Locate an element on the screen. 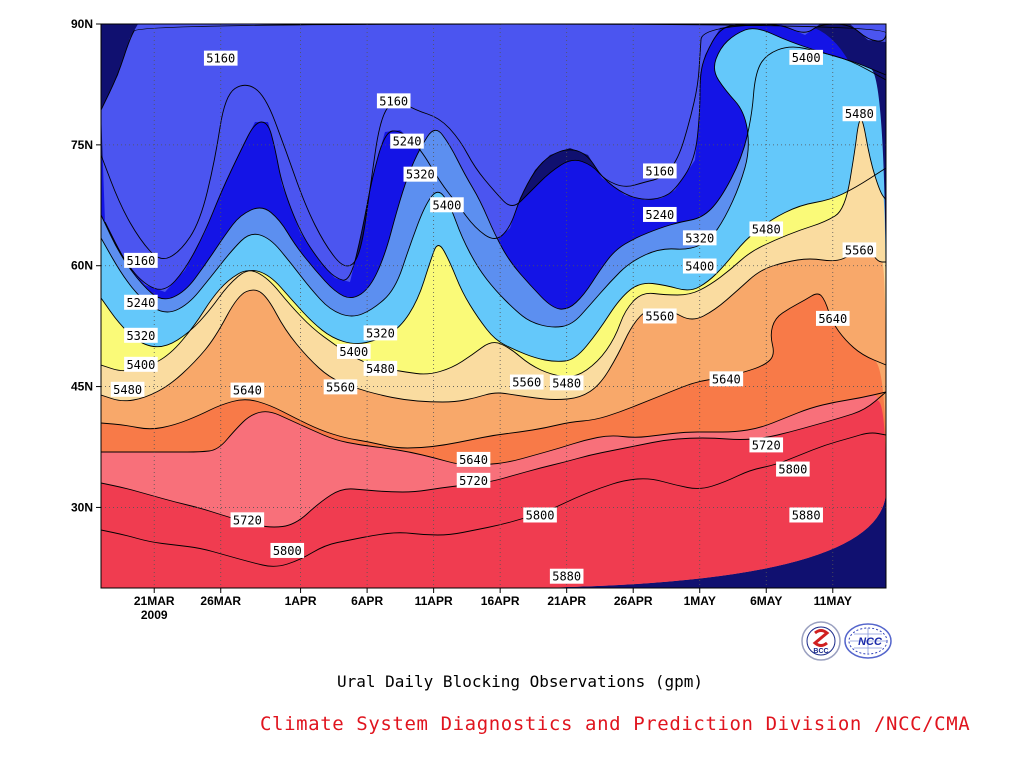  x-tick-label: 21APR is located at coordinates (566, 601).